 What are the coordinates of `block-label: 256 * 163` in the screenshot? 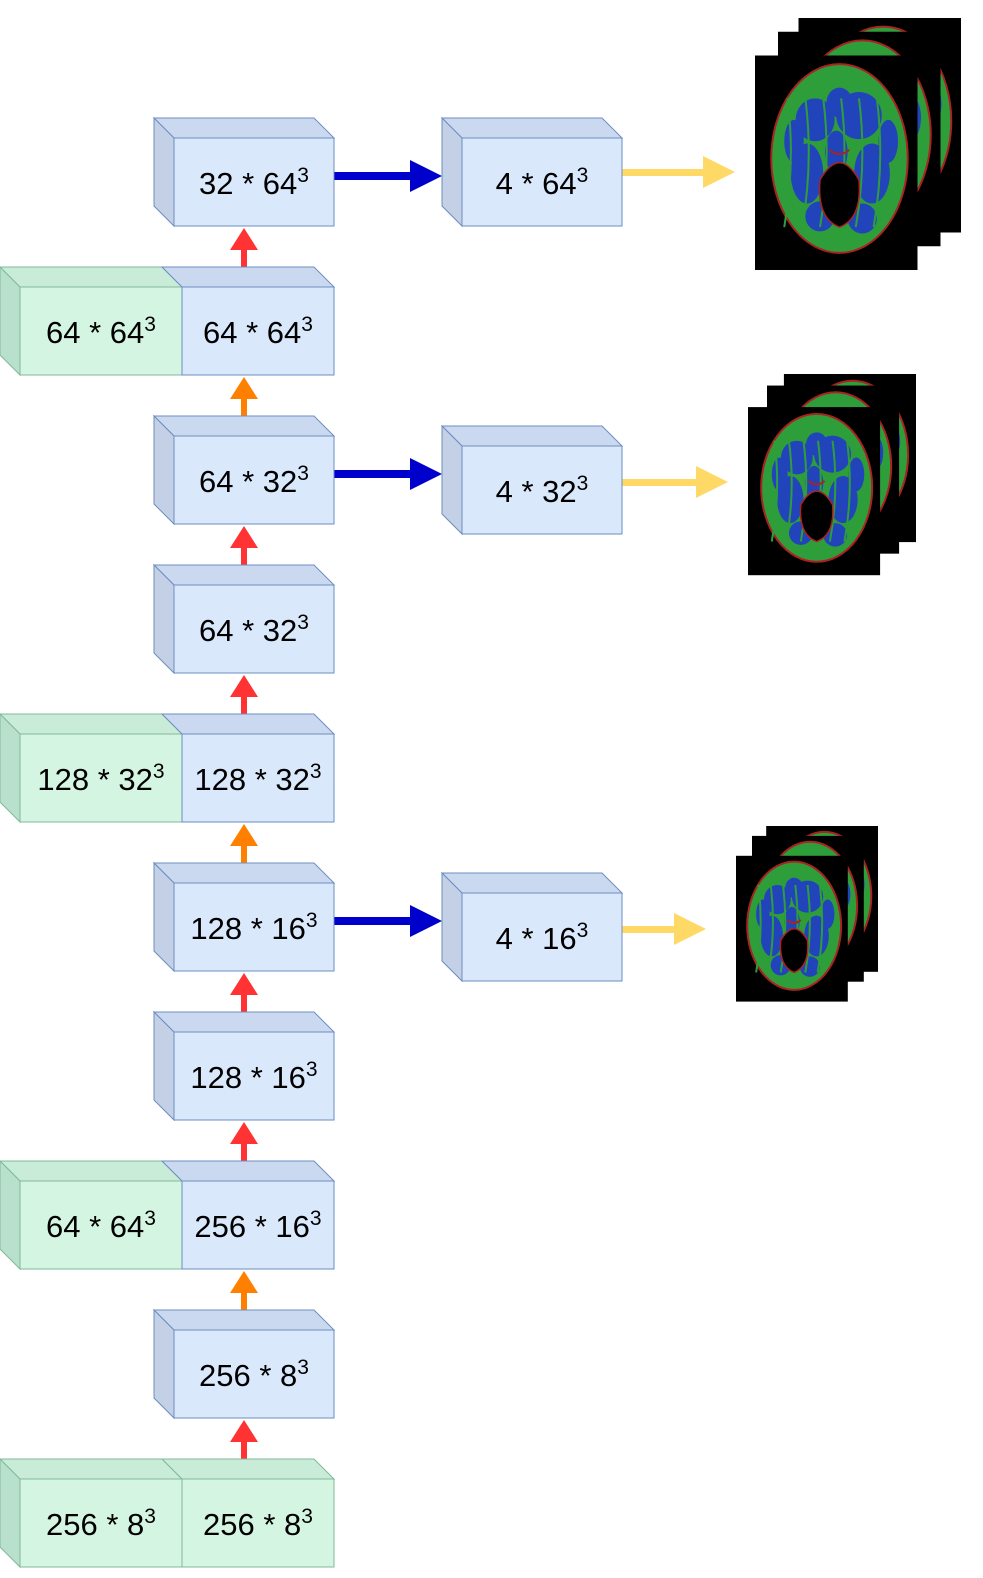 It's located at (257, 1225).